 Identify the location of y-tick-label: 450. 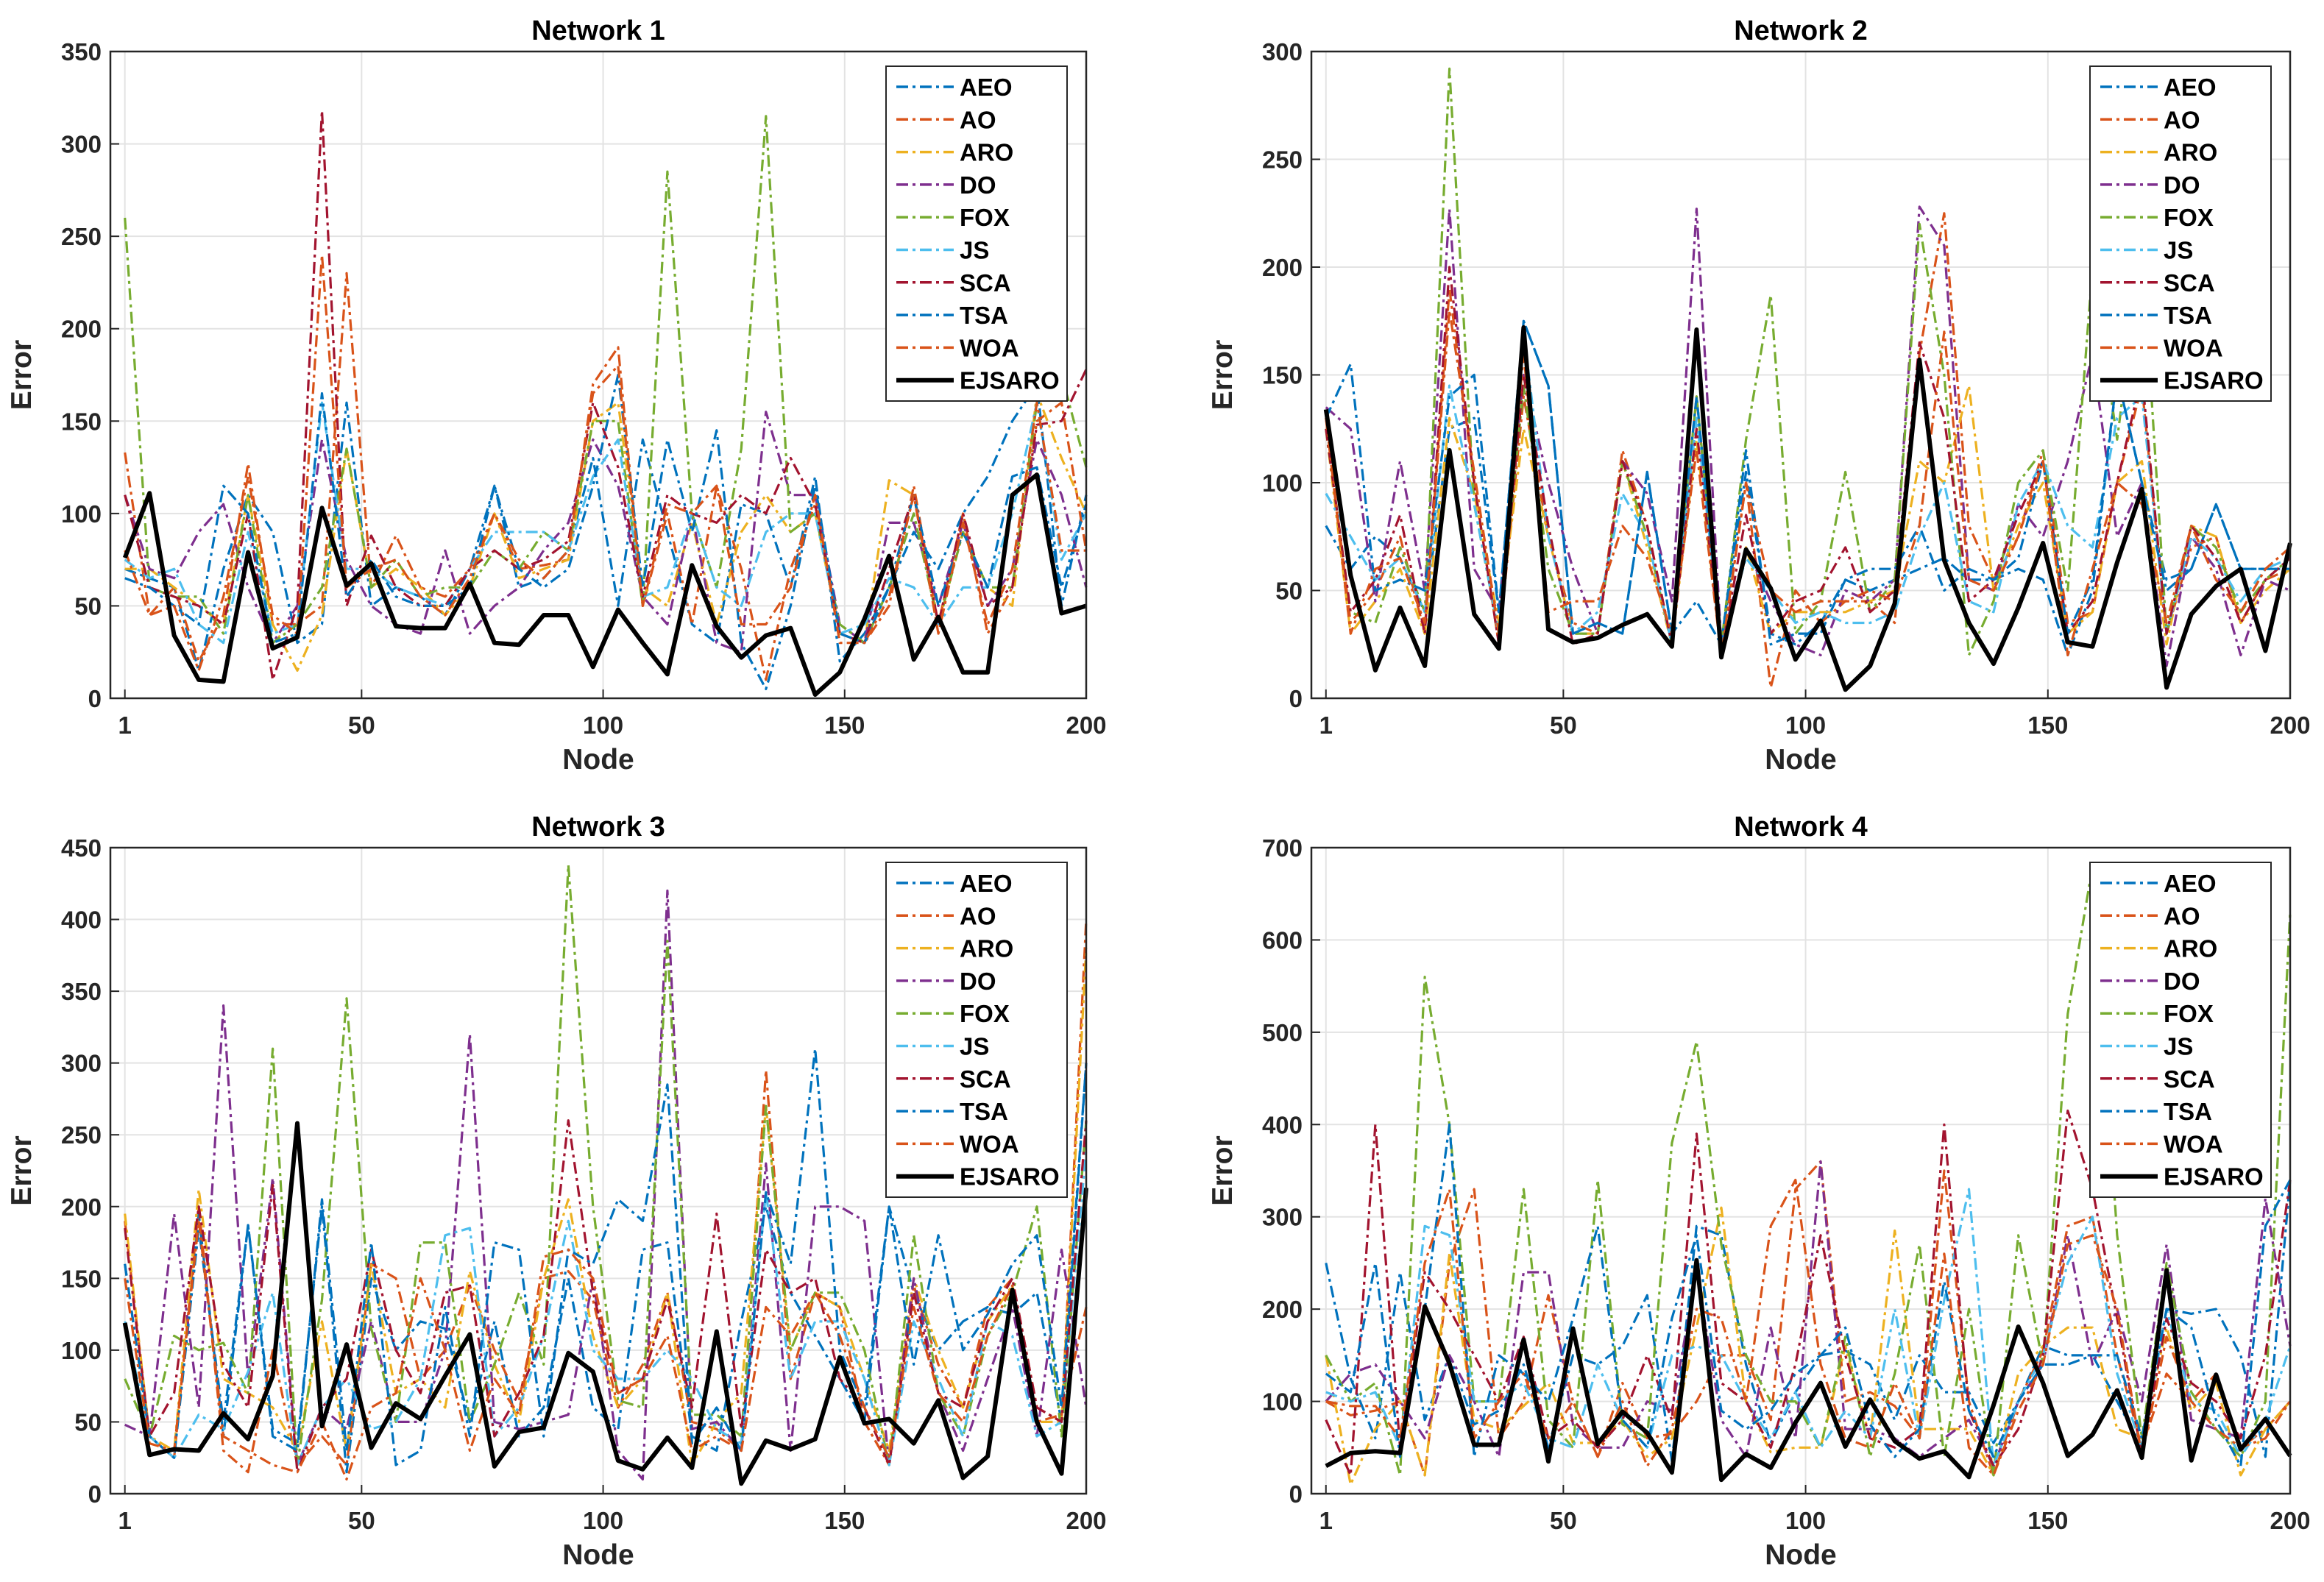
(81, 848).